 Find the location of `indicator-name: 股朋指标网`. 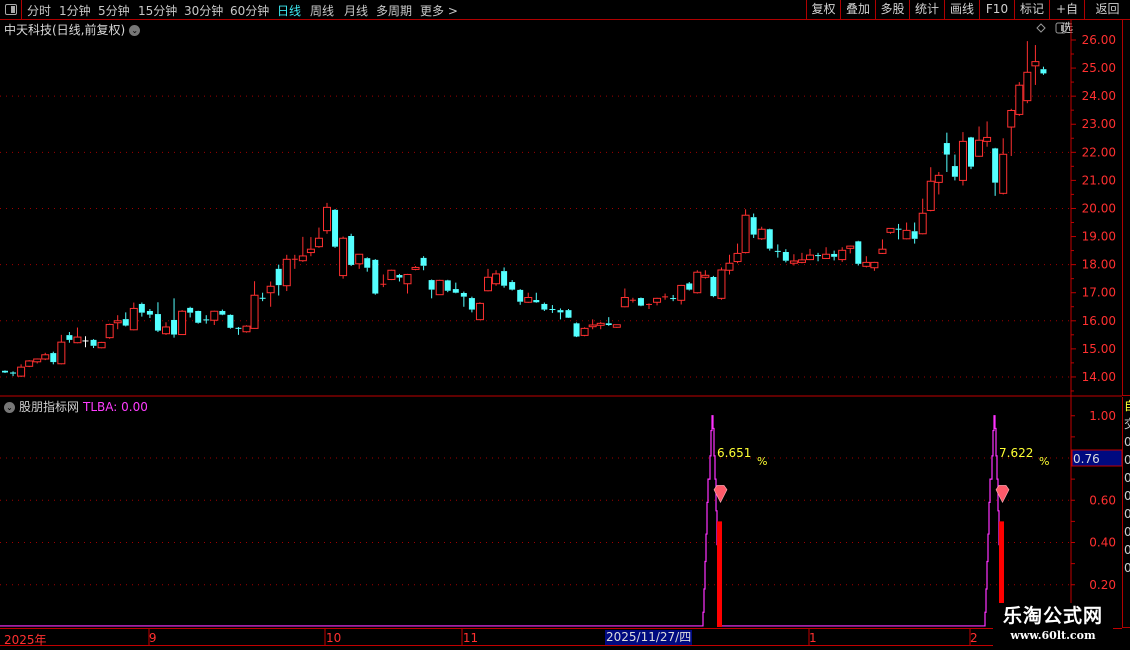

indicator-name: 股朋指标网 is located at coordinates (49, 407).